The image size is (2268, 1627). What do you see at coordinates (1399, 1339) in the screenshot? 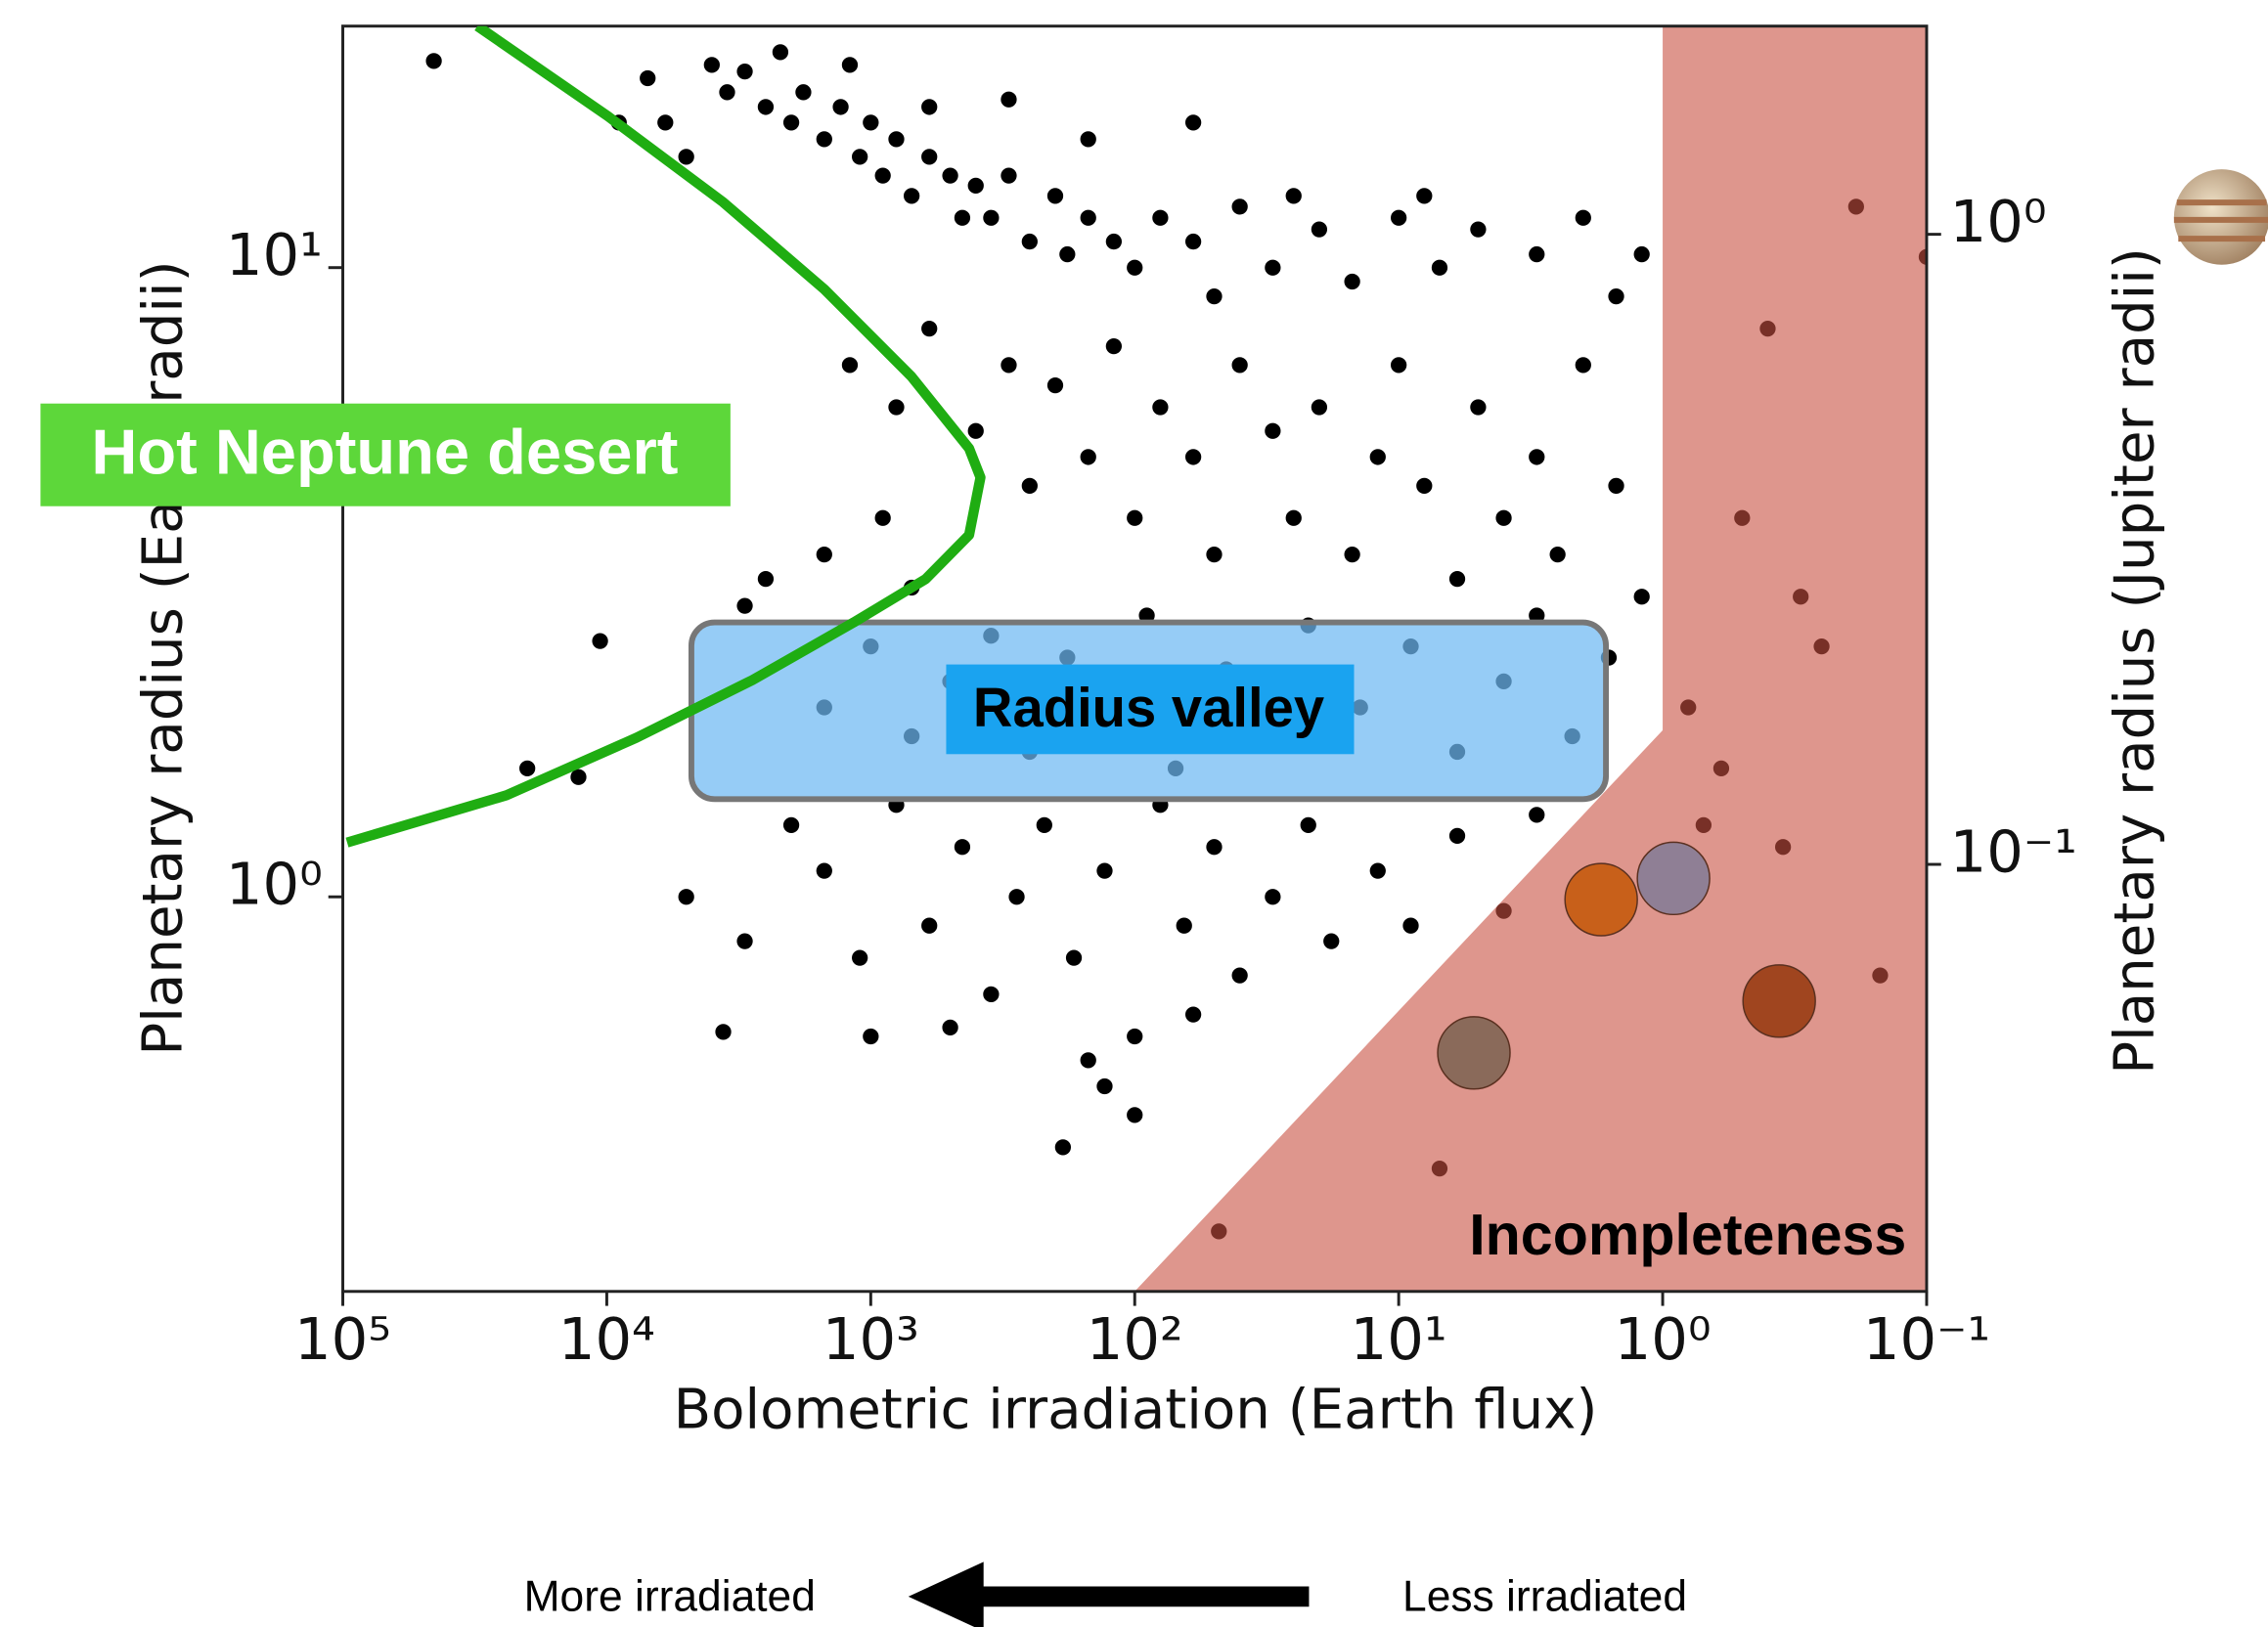
I see `x-tick-label: 10¹` at bounding box center [1399, 1339].